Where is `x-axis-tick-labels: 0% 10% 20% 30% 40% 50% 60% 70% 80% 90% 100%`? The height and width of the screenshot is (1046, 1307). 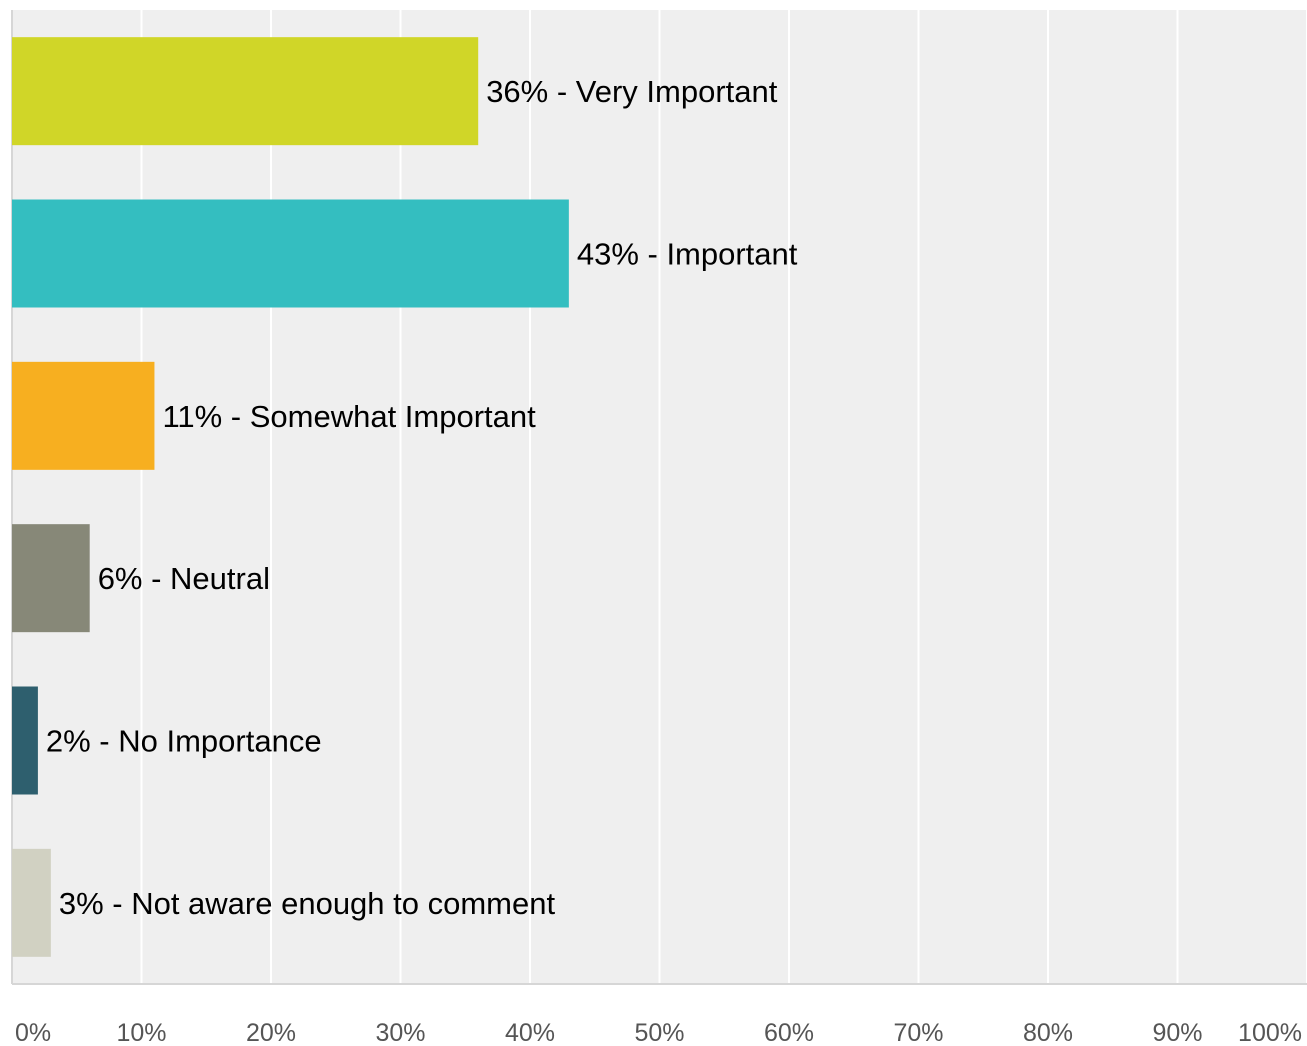 x-axis-tick-labels: 0% 10% 20% 30% 40% 50% 60% 70% 80% 90% 100% is located at coordinates (658, 1032).